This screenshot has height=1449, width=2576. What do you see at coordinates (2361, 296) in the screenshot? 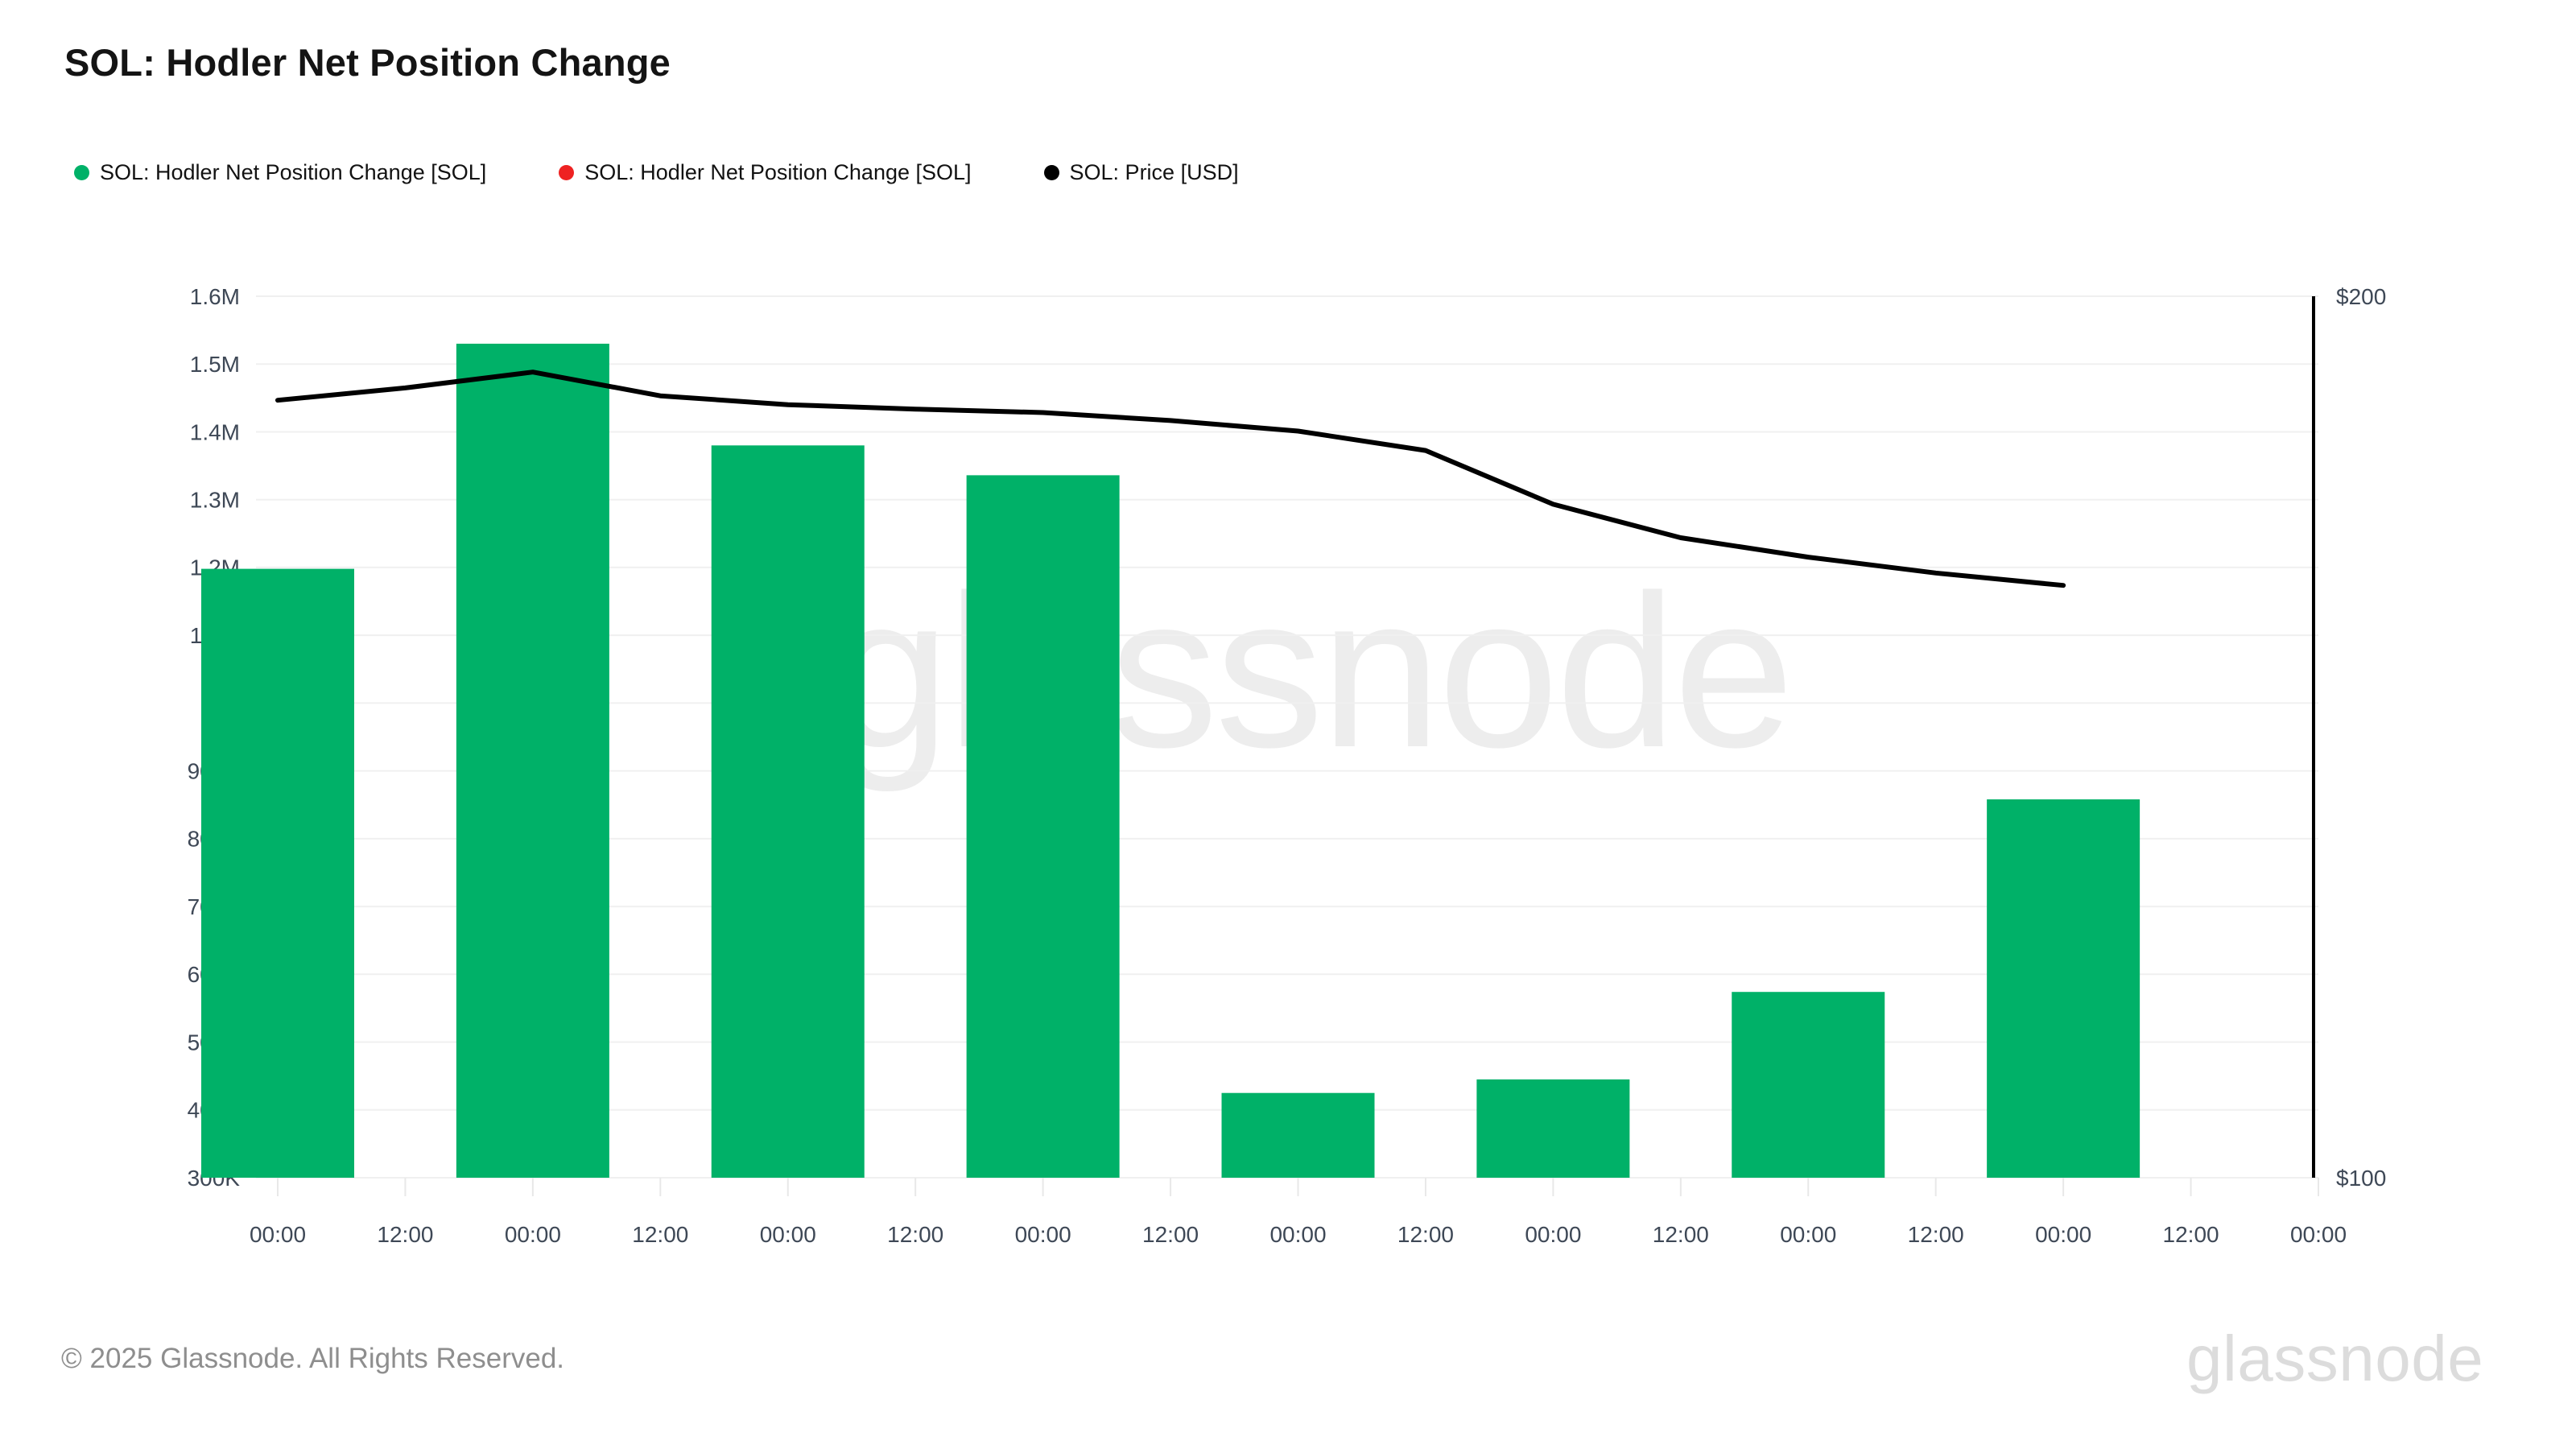
I see `price-axis-top-label: $200` at bounding box center [2361, 296].